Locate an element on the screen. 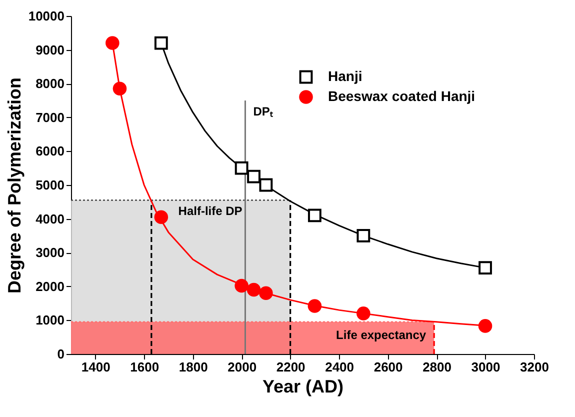  x-tick-label: 1600 is located at coordinates (145, 367).